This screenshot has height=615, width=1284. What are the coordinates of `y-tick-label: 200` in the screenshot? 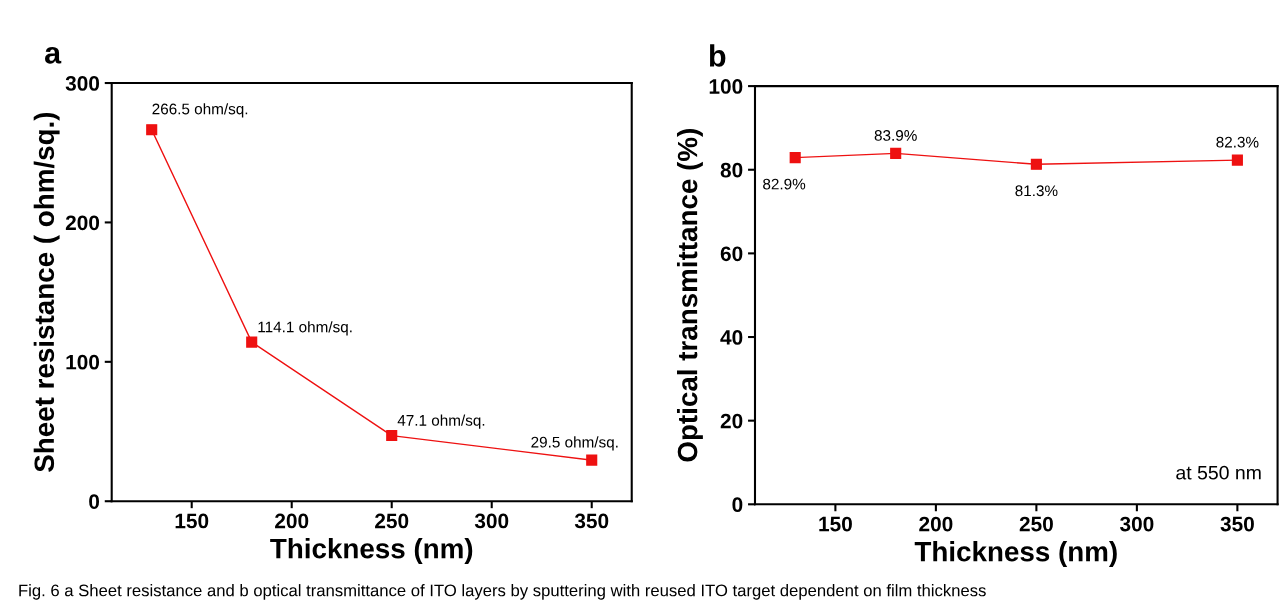 It's located at (82, 223).